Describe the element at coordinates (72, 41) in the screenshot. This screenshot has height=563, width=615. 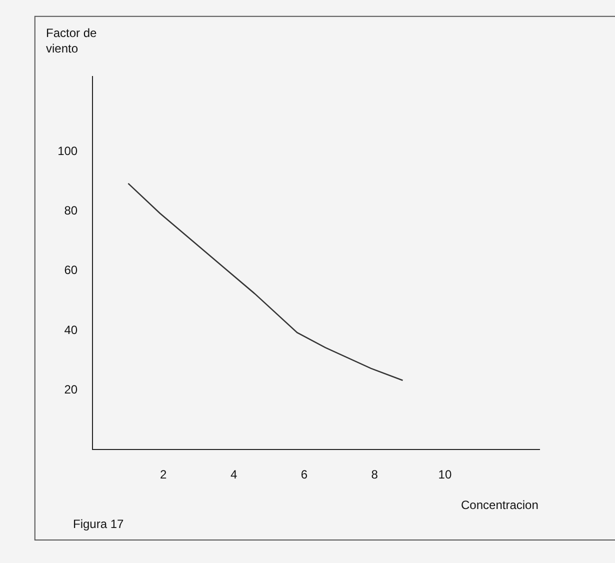
I see `y-axis-title: Factor de viento` at that location.